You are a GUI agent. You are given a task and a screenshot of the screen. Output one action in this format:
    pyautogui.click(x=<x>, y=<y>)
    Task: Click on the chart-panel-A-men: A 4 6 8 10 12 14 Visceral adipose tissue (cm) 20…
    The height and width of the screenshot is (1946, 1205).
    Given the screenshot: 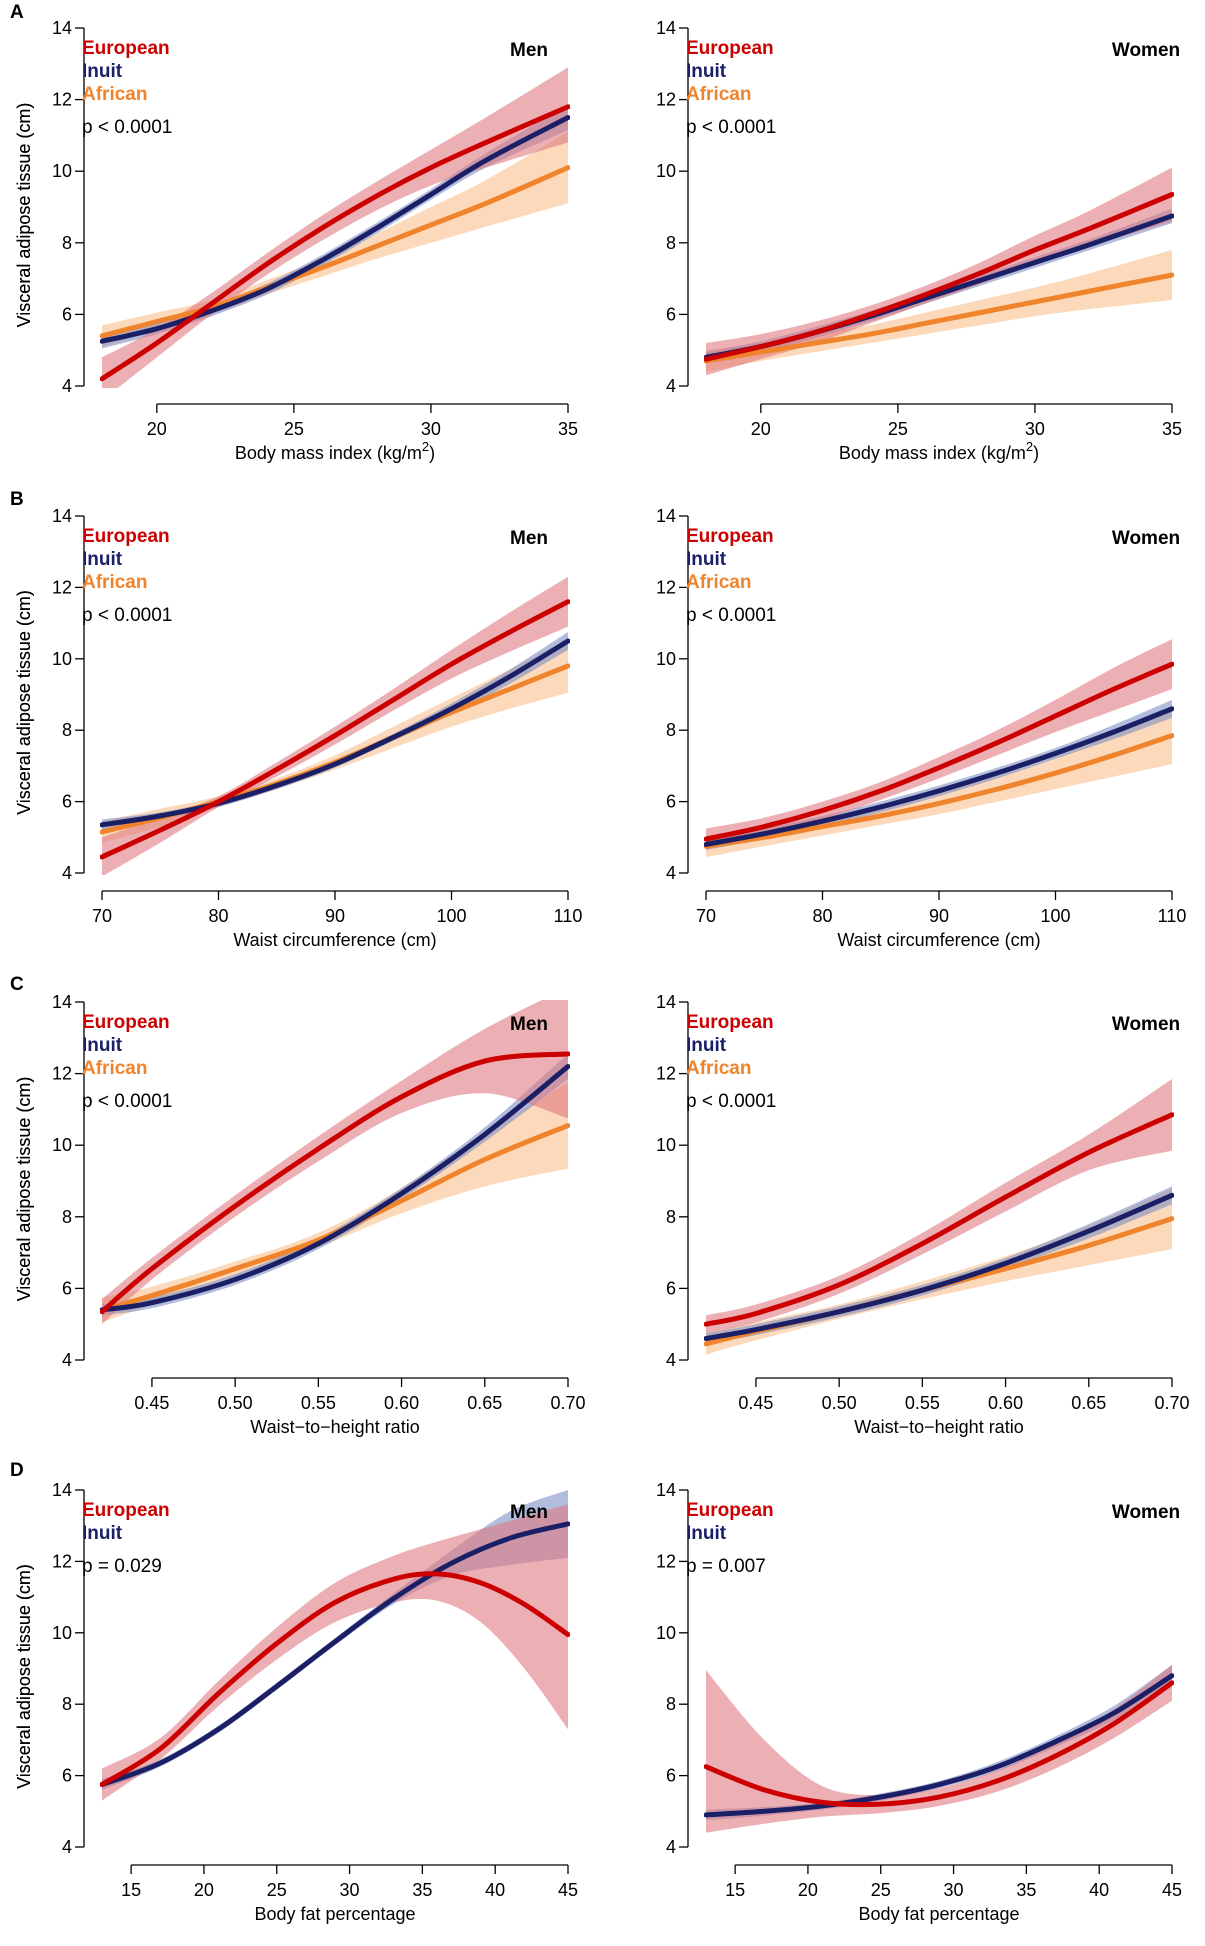 What is the action you would take?
    pyautogui.click(x=294, y=232)
    